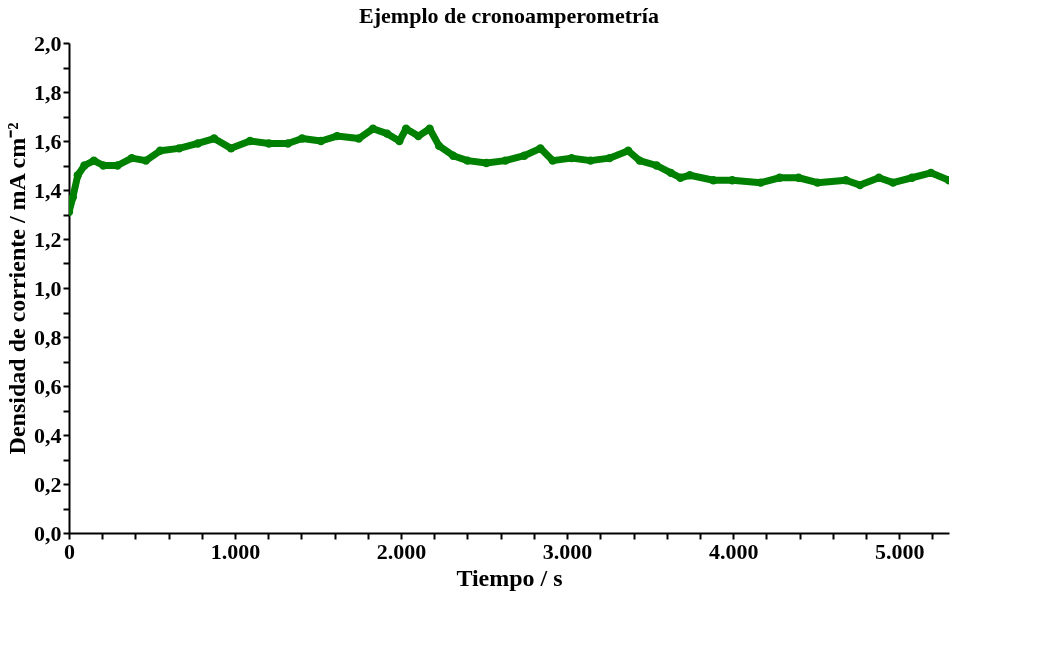 The image size is (1041, 661). What do you see at coordinates (48, 43) in the screenshot?
I see `y-tick-label: 2,0` at bounding box center [48, 43].